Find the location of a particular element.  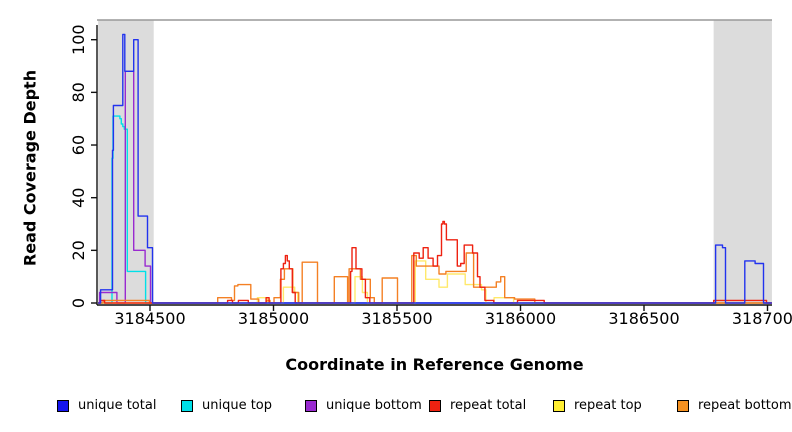

legend-item-unique-total: unique total is located at coordinates (106, 405).